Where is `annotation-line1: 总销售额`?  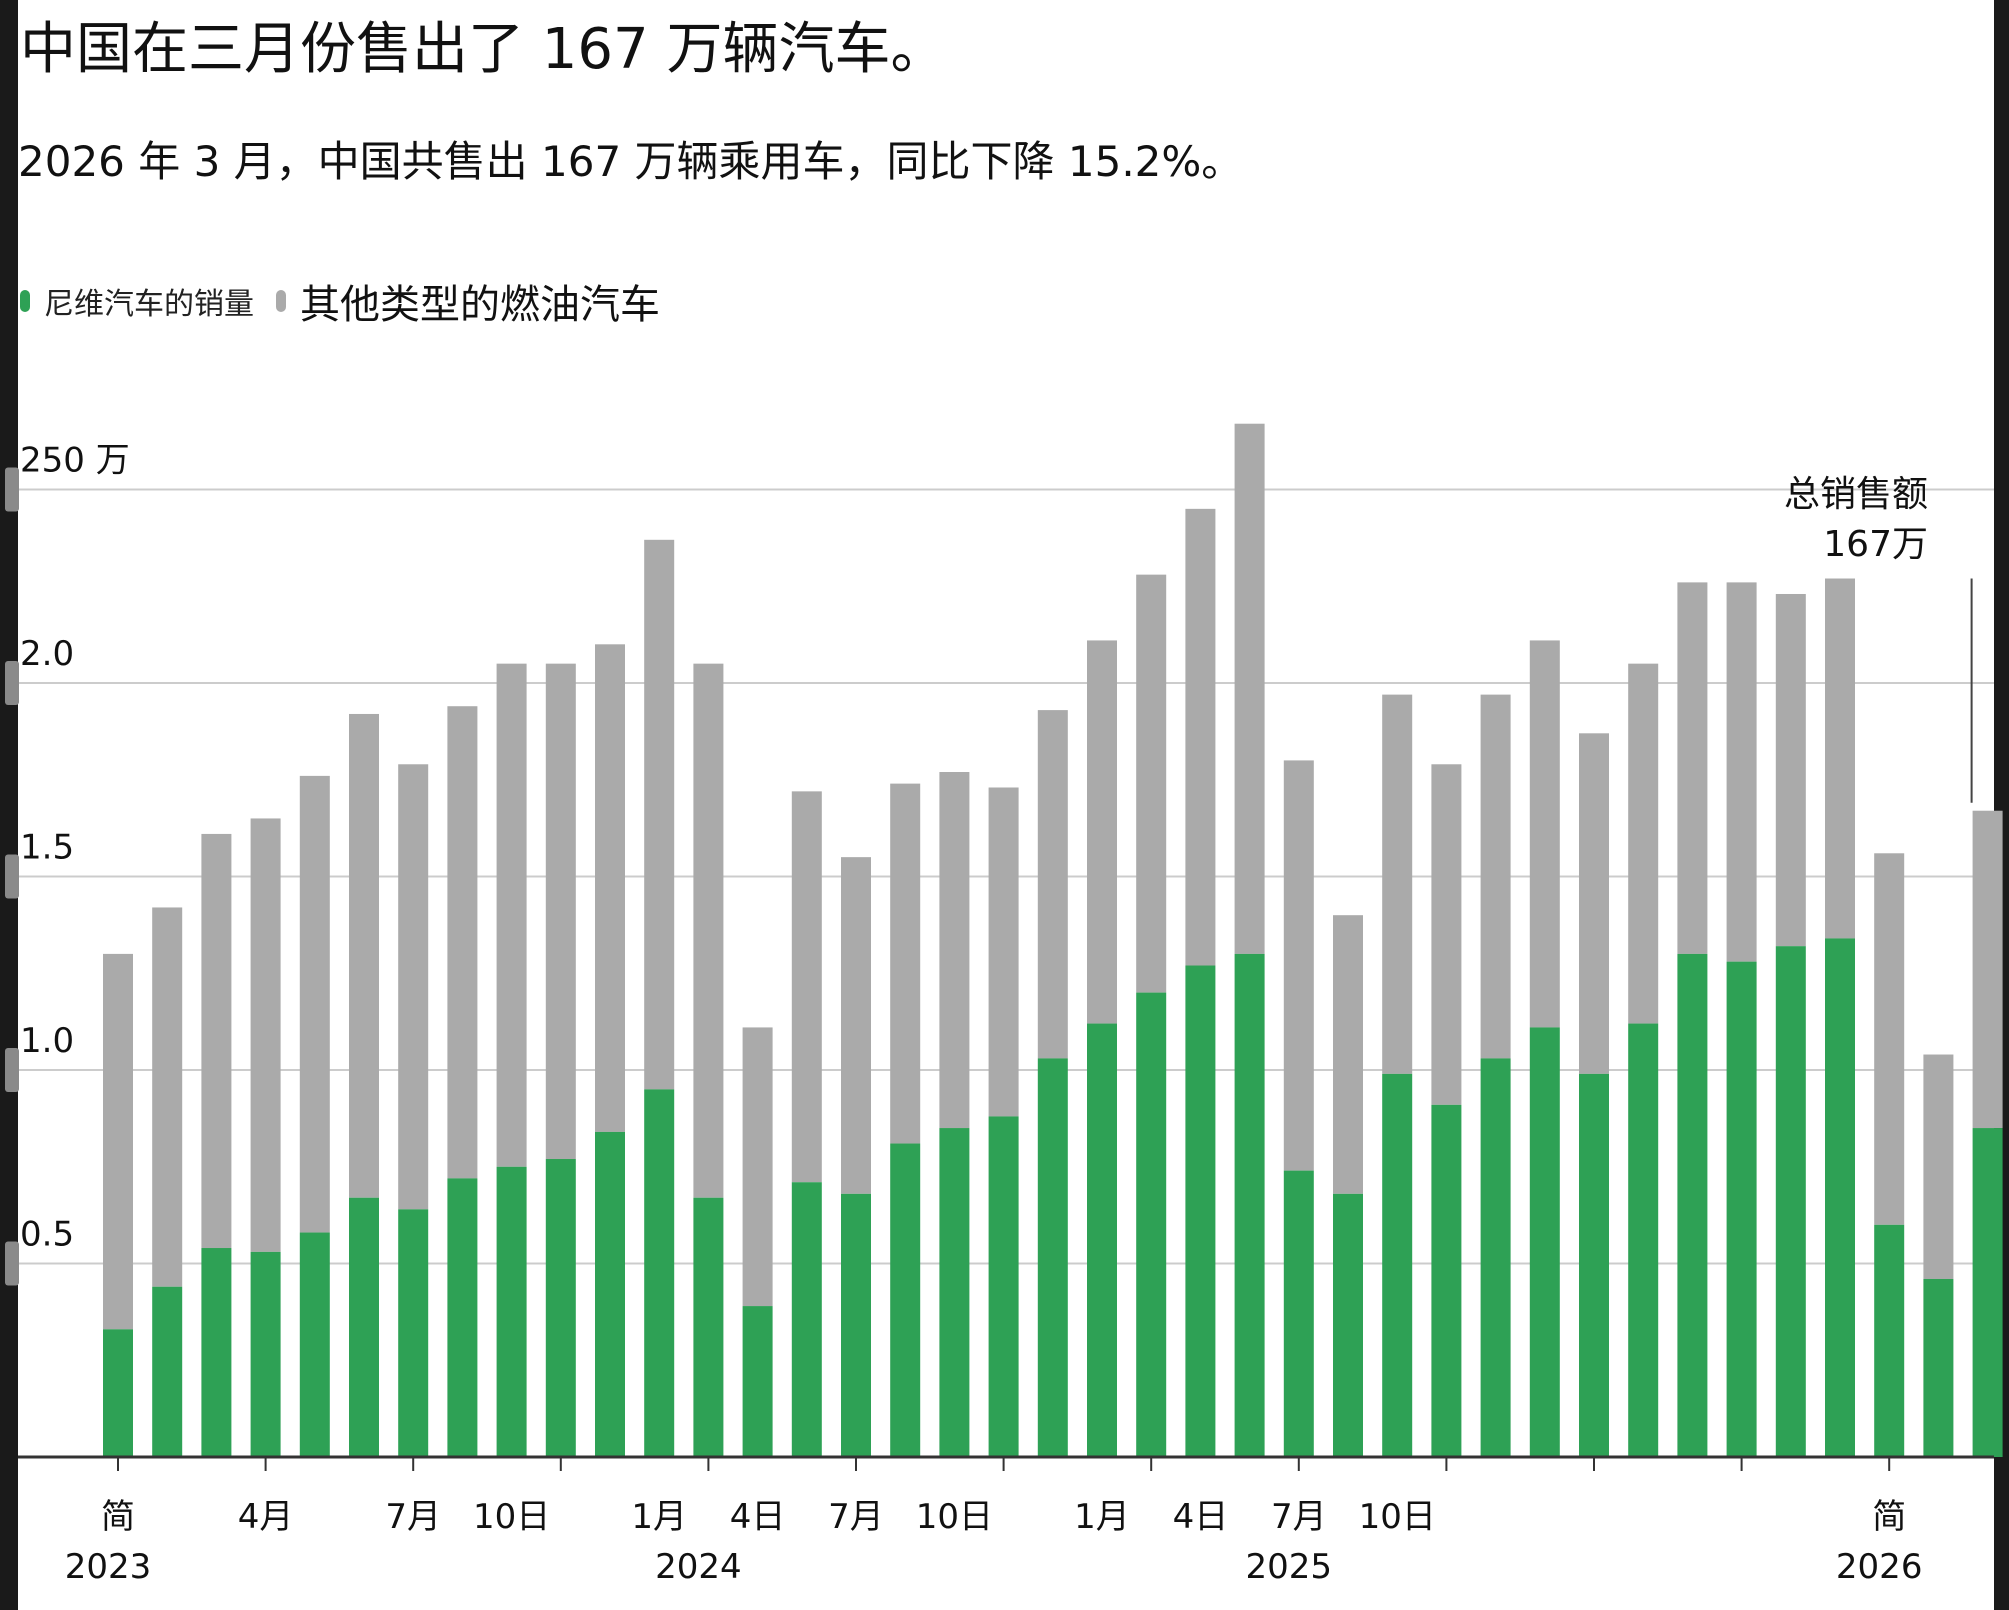
annotation-line1: 总销售额 is located at coordinates (1856, 494).